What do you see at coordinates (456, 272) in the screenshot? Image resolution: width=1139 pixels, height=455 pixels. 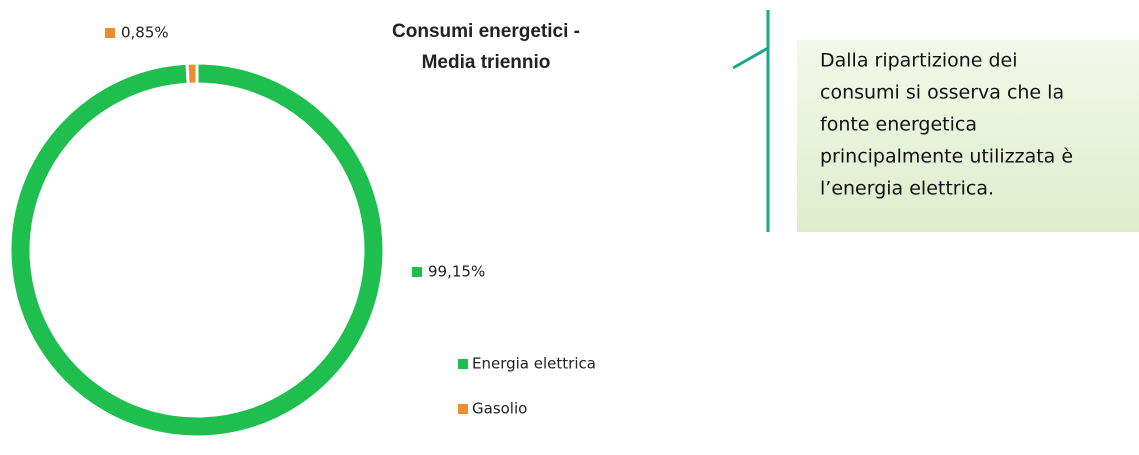 I see `data-label: 99,15%` at bounding box center [456, 272].